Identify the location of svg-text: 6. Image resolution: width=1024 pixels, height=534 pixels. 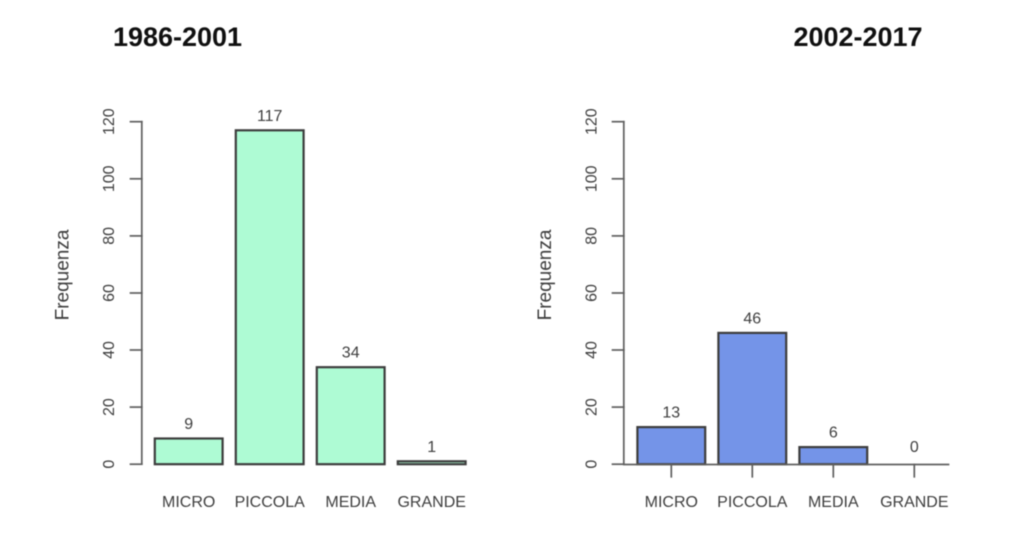
(833, 433).